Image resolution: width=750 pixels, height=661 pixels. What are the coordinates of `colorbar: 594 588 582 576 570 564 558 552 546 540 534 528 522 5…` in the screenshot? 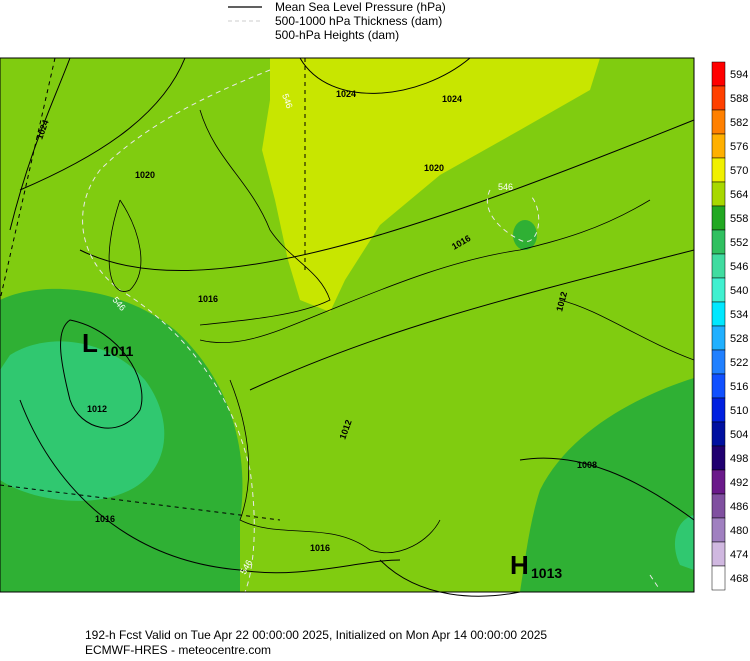 It's located at (729, 326).